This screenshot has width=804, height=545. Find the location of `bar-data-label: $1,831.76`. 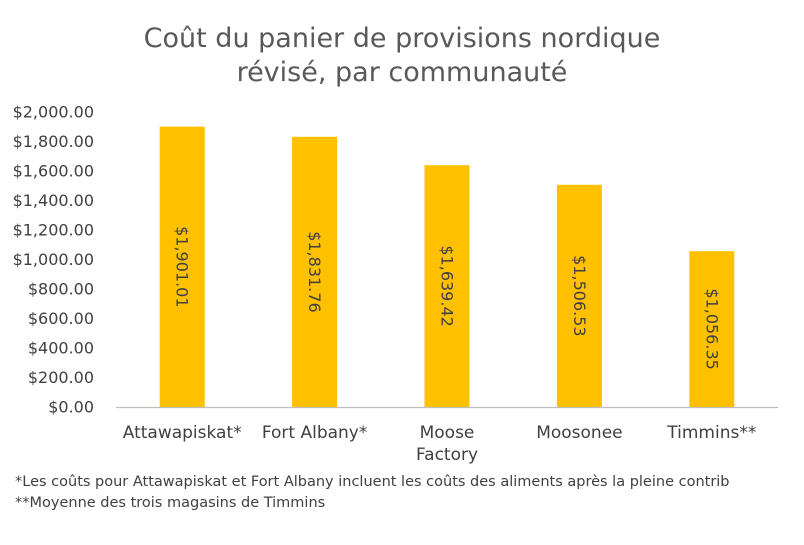

bar-data-label: $1,831.76 is located at coordinates (314, 271).